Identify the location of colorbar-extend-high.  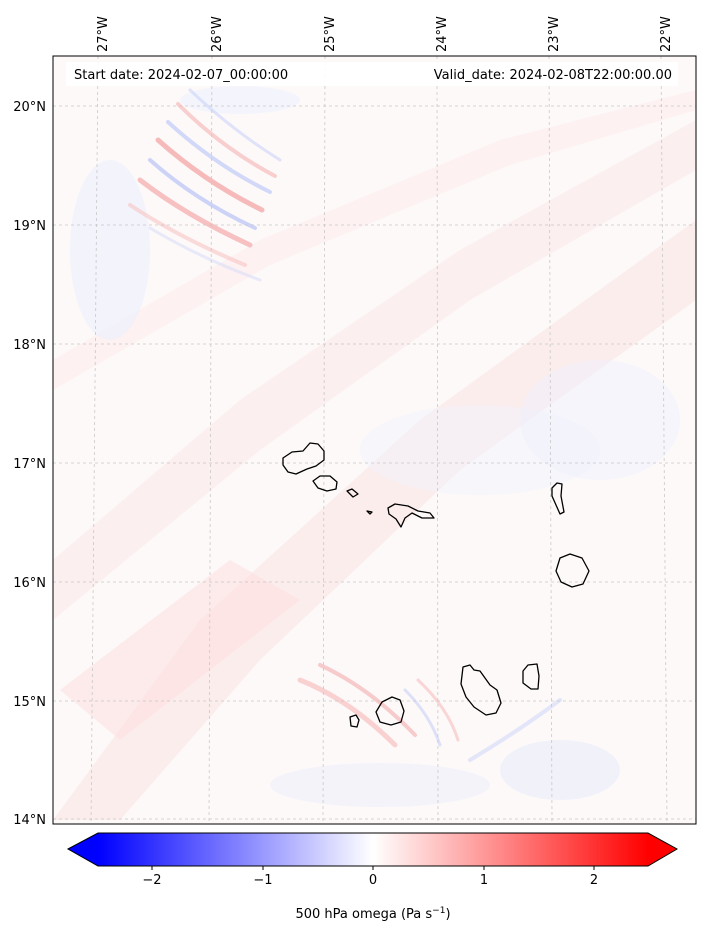
(662, 849).